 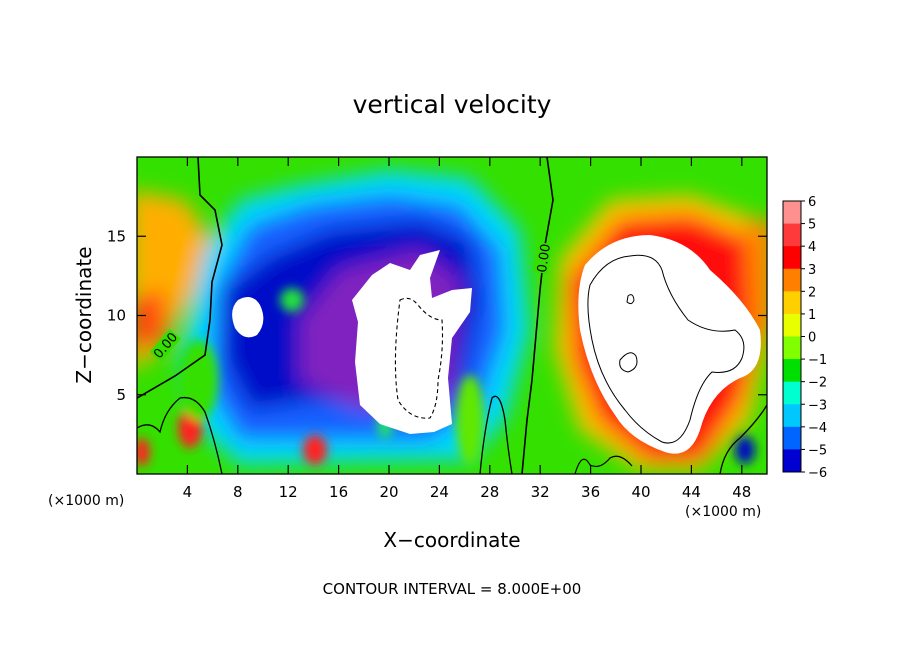 I want to click on colorbar-label: 3, so click(x=812, y=270).